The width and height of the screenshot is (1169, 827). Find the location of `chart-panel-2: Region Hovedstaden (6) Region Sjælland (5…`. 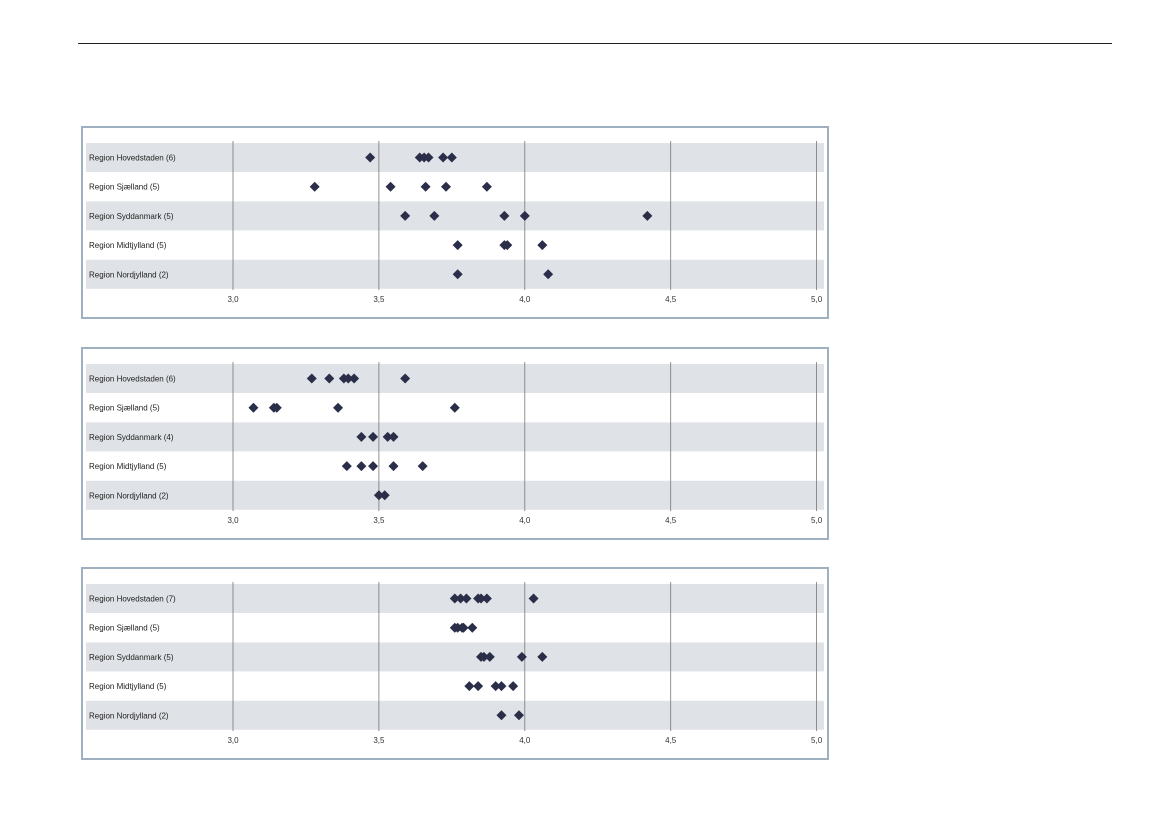

chart-panel-2: Region Hovedstaden (6) Region Sjælland (5… is located at coordinates (455, 443).